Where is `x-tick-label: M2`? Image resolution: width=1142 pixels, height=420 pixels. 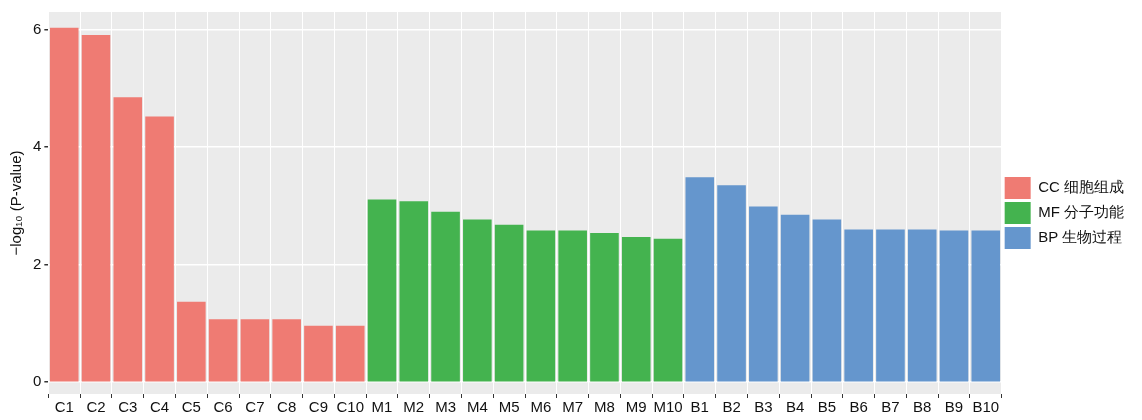 x-tick-label: M2 is located at coordinates (414, 407).